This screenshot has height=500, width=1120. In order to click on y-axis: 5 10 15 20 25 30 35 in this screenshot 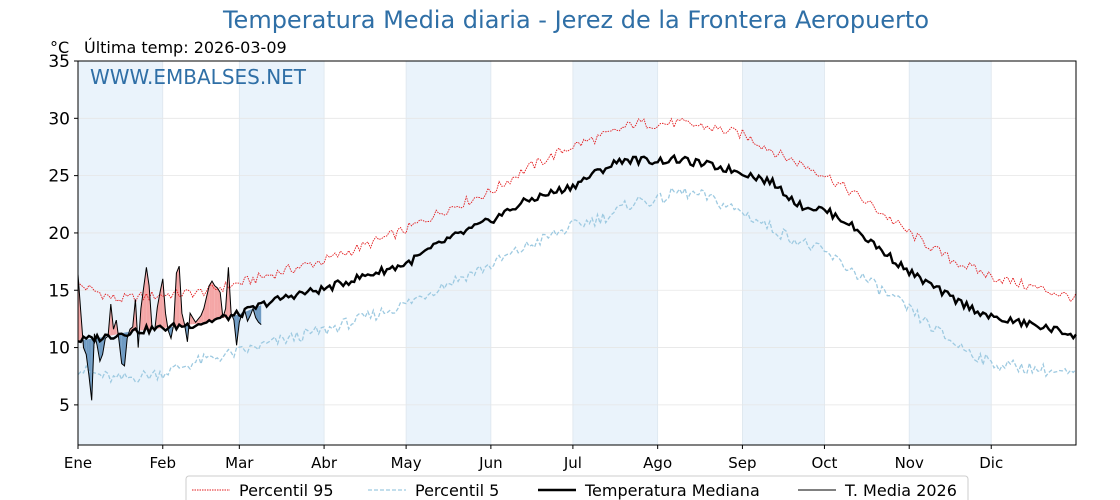, I will do `click(63, 234)`.